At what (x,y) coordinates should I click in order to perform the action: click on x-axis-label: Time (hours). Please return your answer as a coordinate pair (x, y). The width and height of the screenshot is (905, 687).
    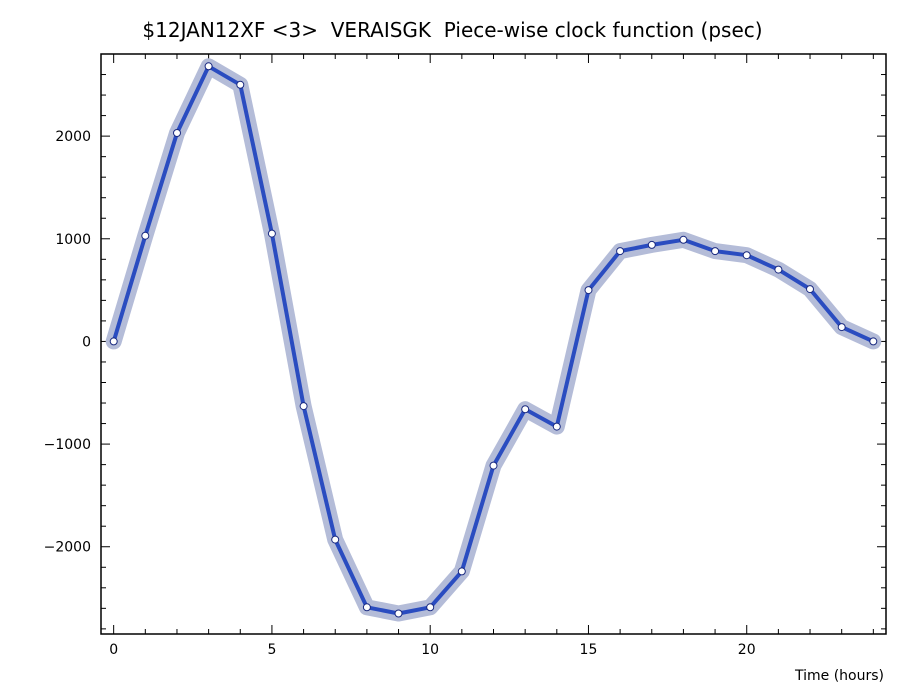
    Looking at the image, I should click on (839, 676).